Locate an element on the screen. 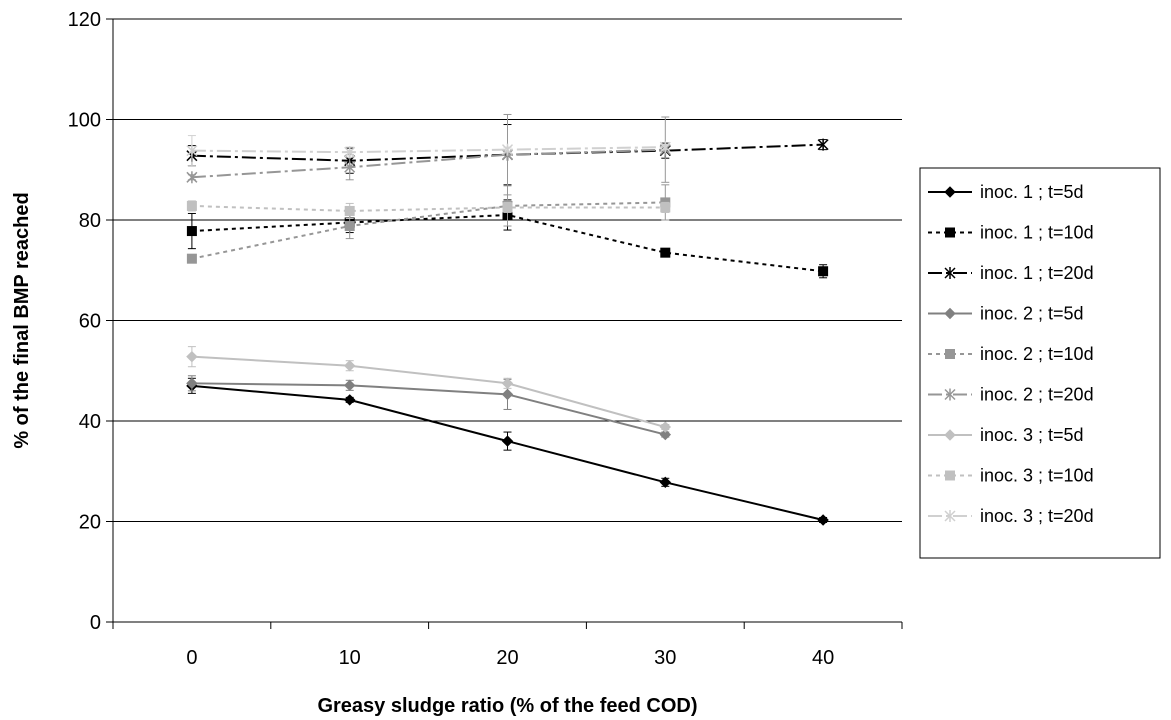  legend-item: inoc. 1 ; t=10d is located at coordinates (1011, 233).